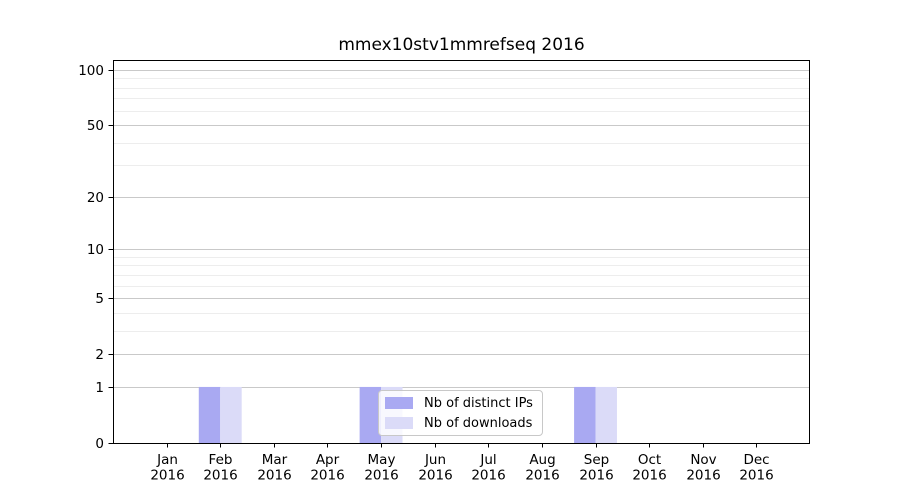 This screenshot has width=900, height=500. Describe the element at coordinates (209, 414) in the screenshot. I see `bar-distinct-ips-feb` at that location.